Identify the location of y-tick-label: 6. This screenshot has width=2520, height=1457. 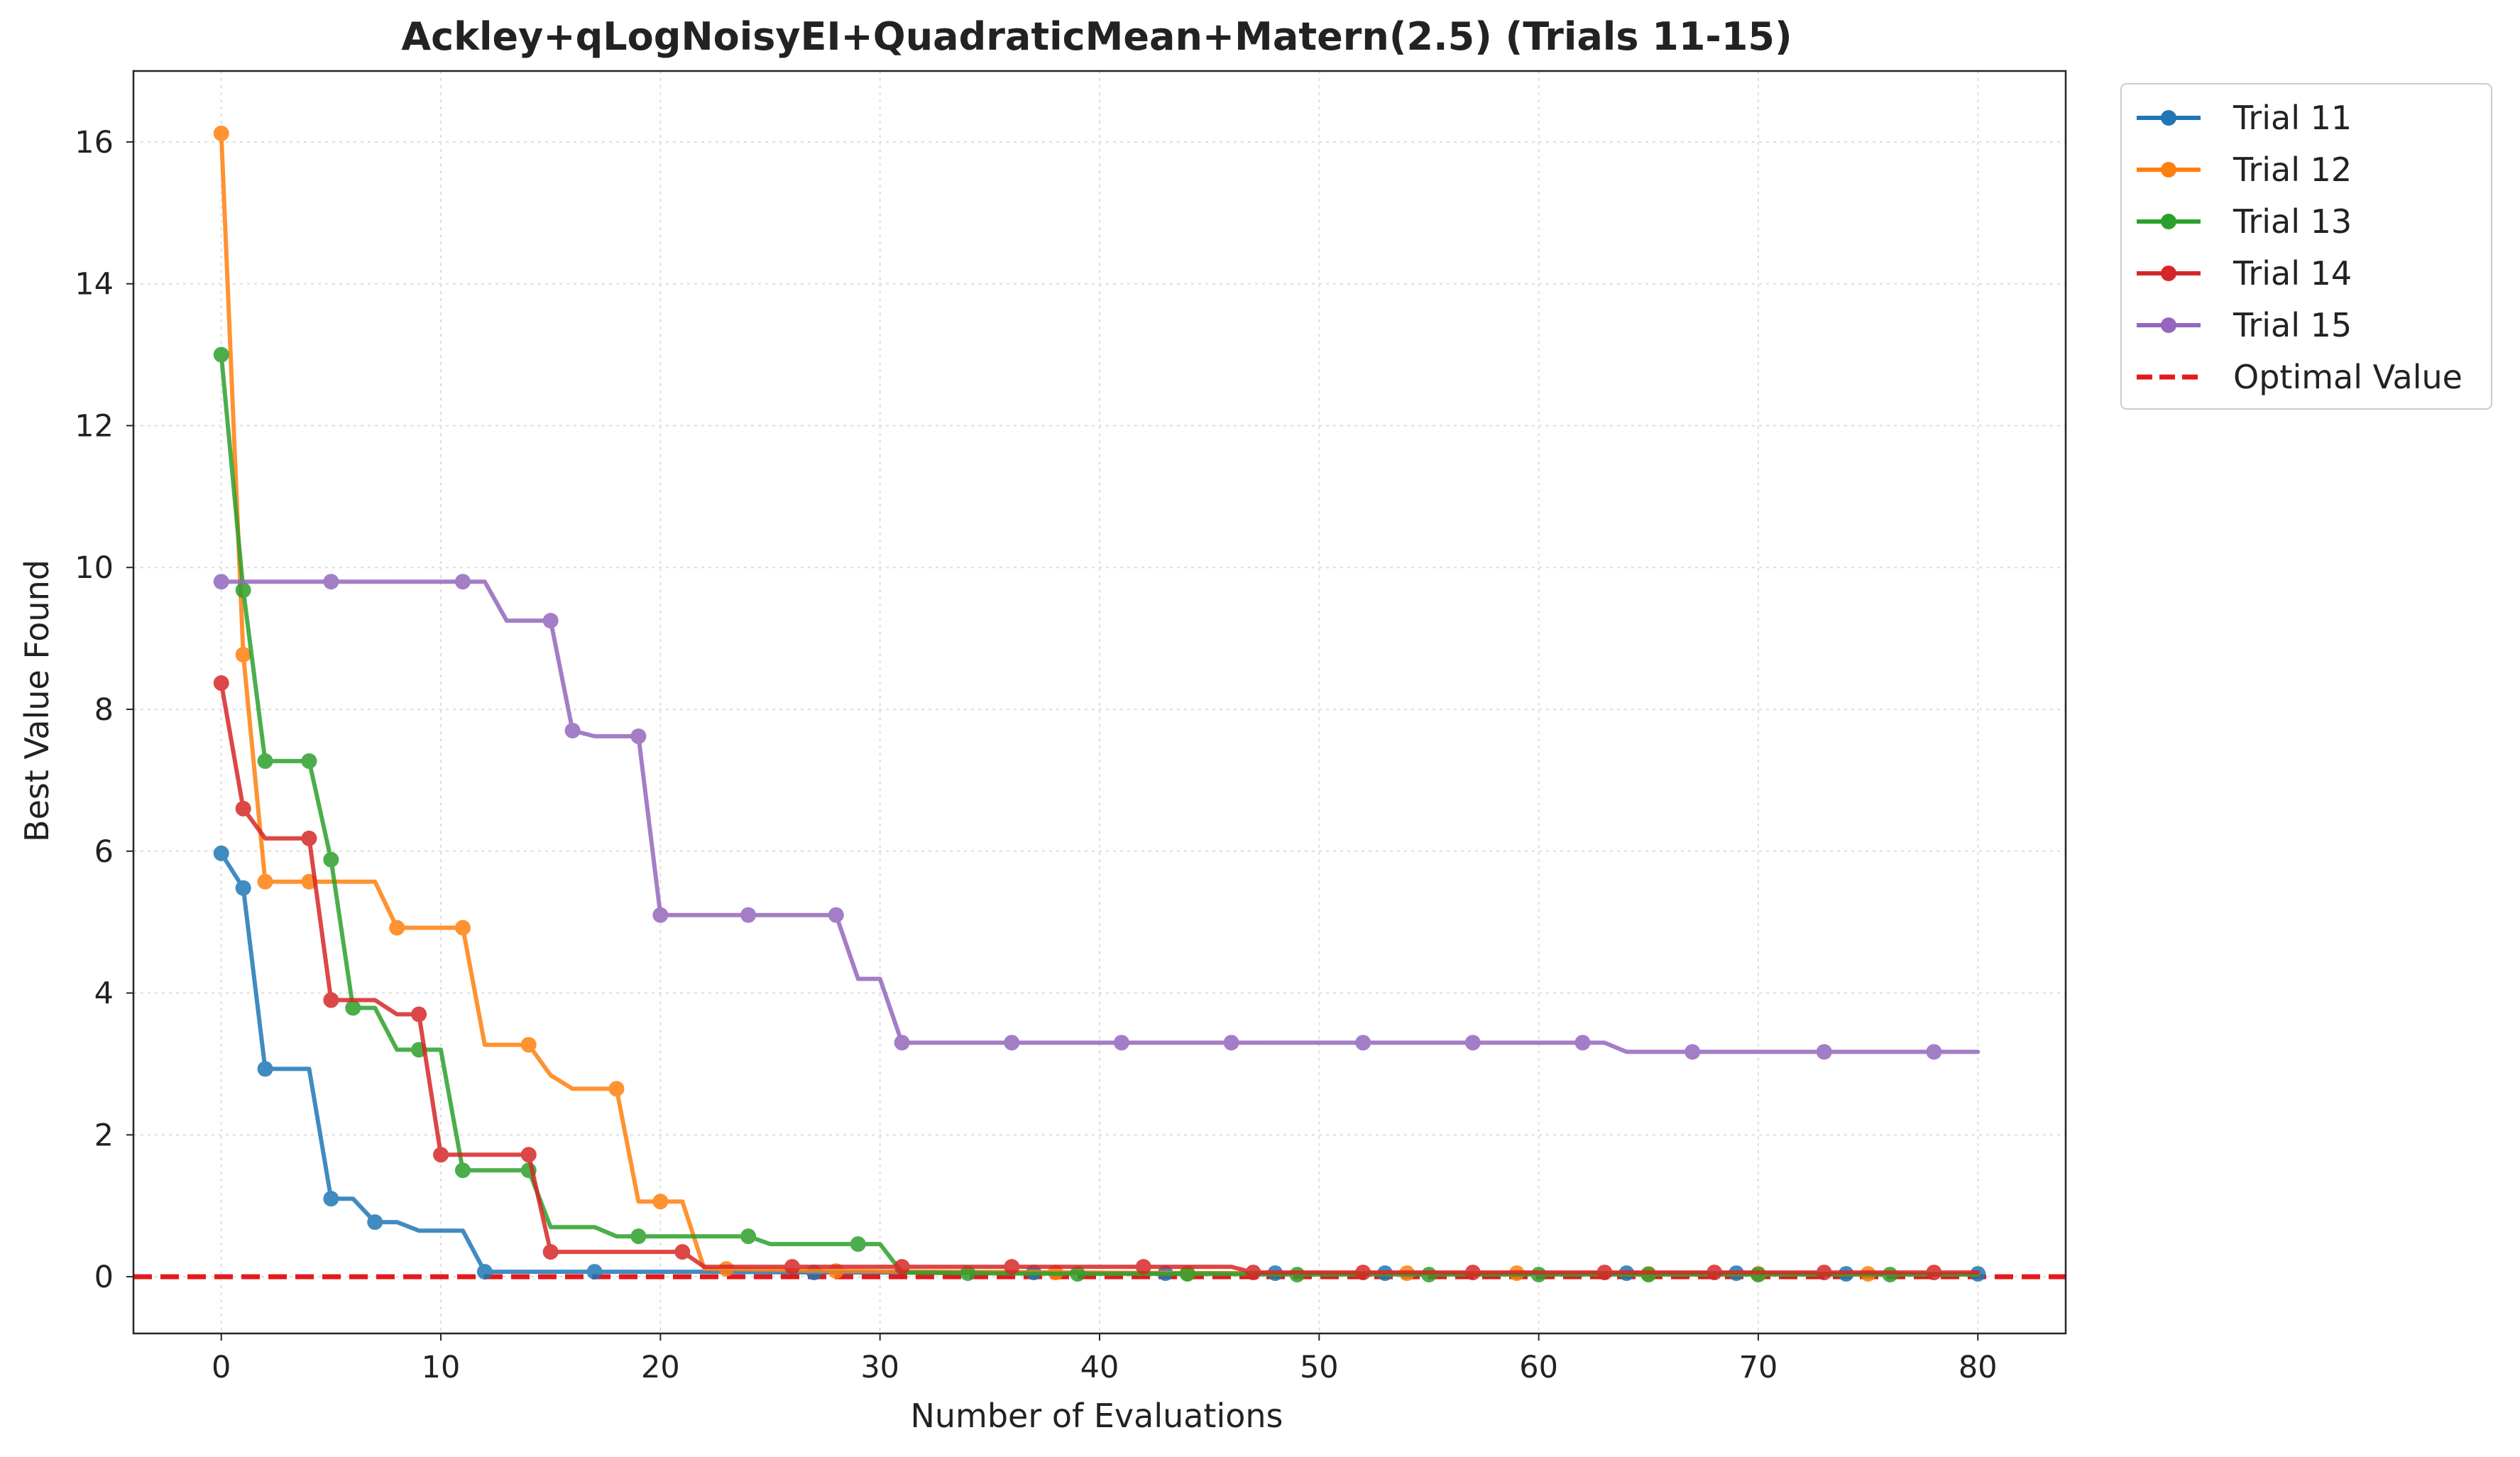
(104, 852).